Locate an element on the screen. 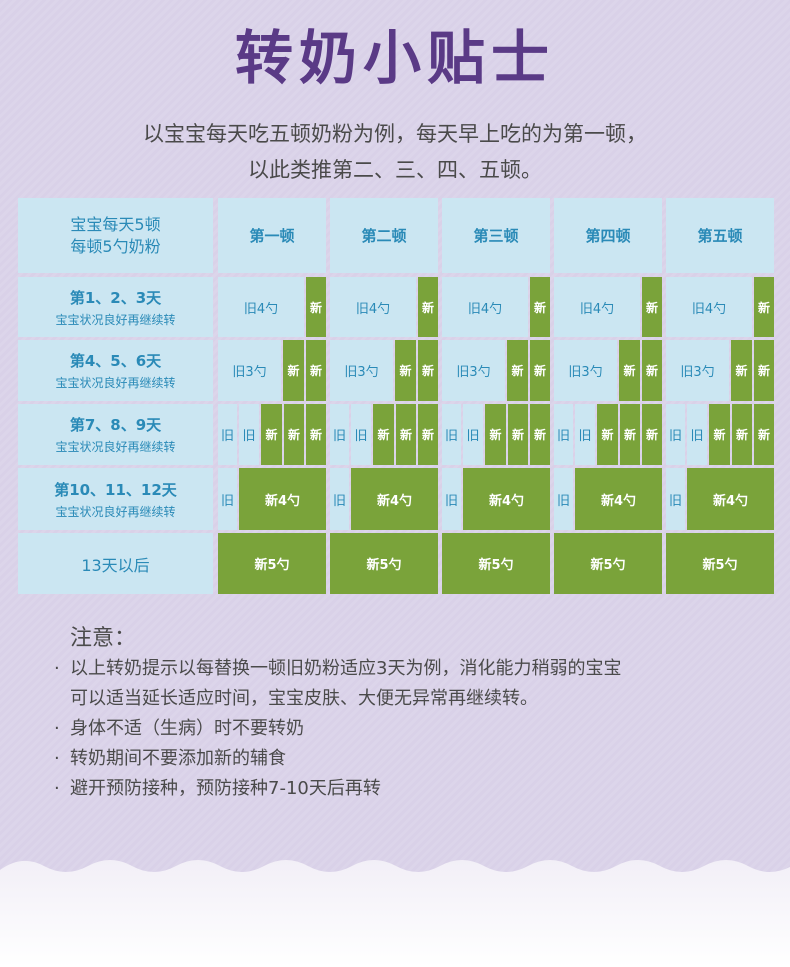 The height and width of the screenshot is (967, 790). page-title: 转奶小贴士 is located at coordinates (394, 58).